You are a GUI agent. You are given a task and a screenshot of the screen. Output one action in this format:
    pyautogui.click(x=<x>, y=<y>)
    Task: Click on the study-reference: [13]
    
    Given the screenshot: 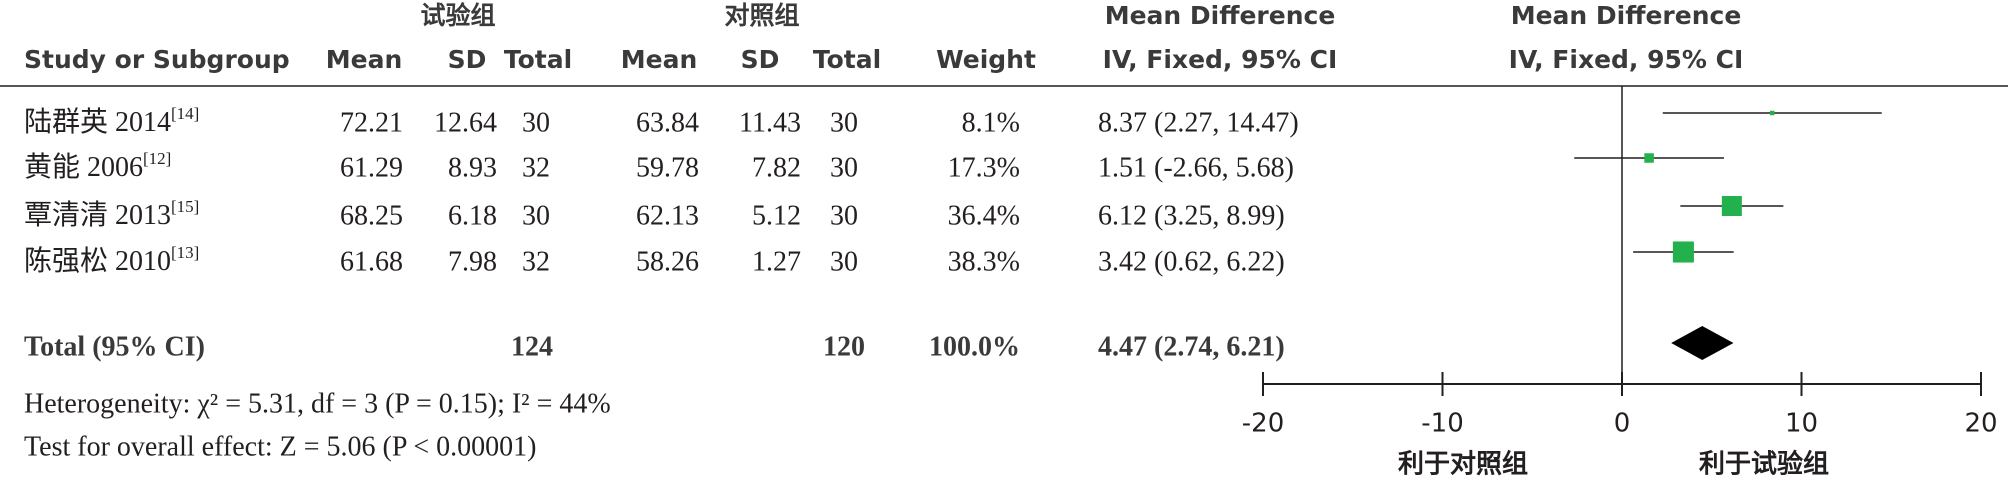 What is the action you would take?
    pyautogui.click(x=185, y=252)
    